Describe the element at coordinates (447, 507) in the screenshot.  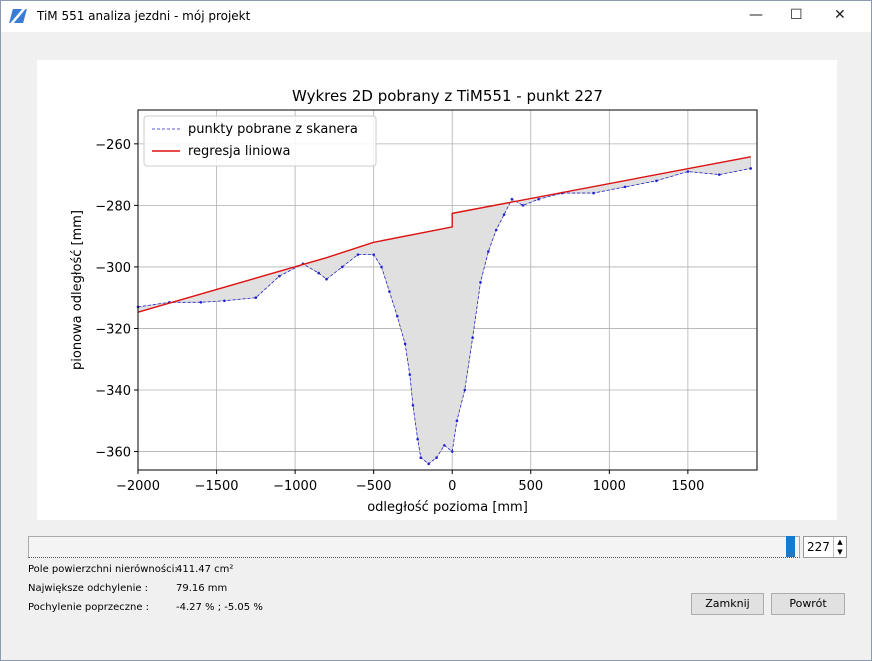
I see `x-axis-label: odległość pozioma [mm]` at that location.